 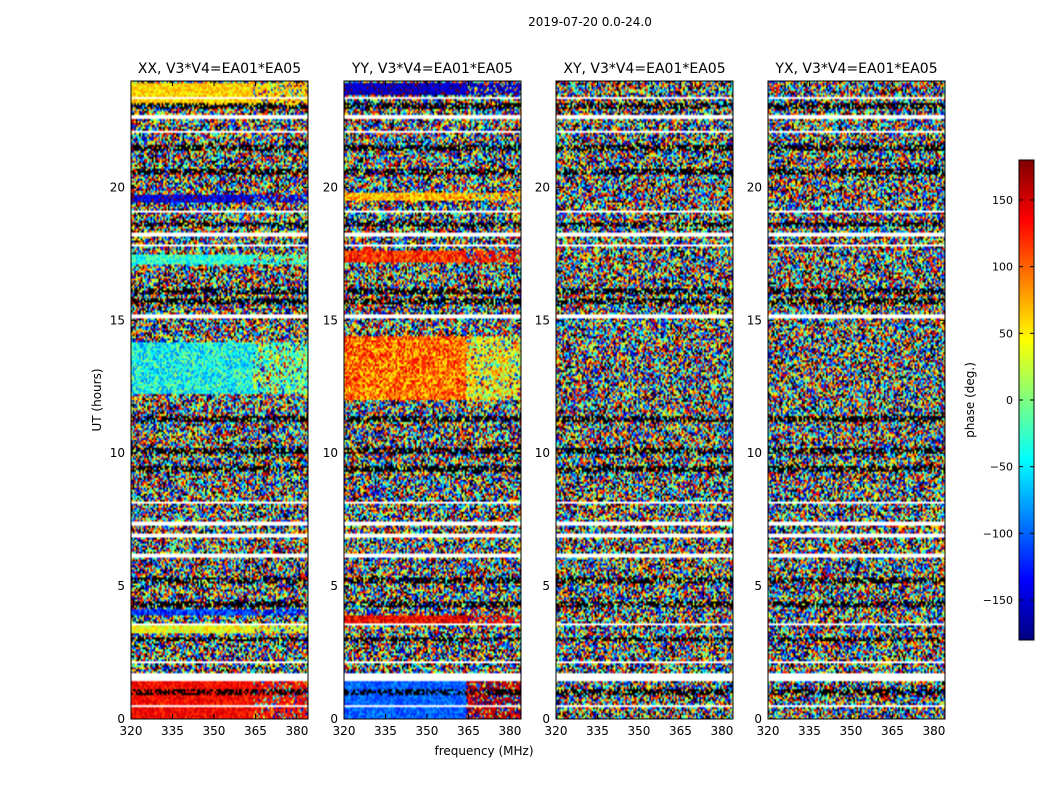 I want to click on y-axis-label: UT (hours), so click(x=97, y=399).